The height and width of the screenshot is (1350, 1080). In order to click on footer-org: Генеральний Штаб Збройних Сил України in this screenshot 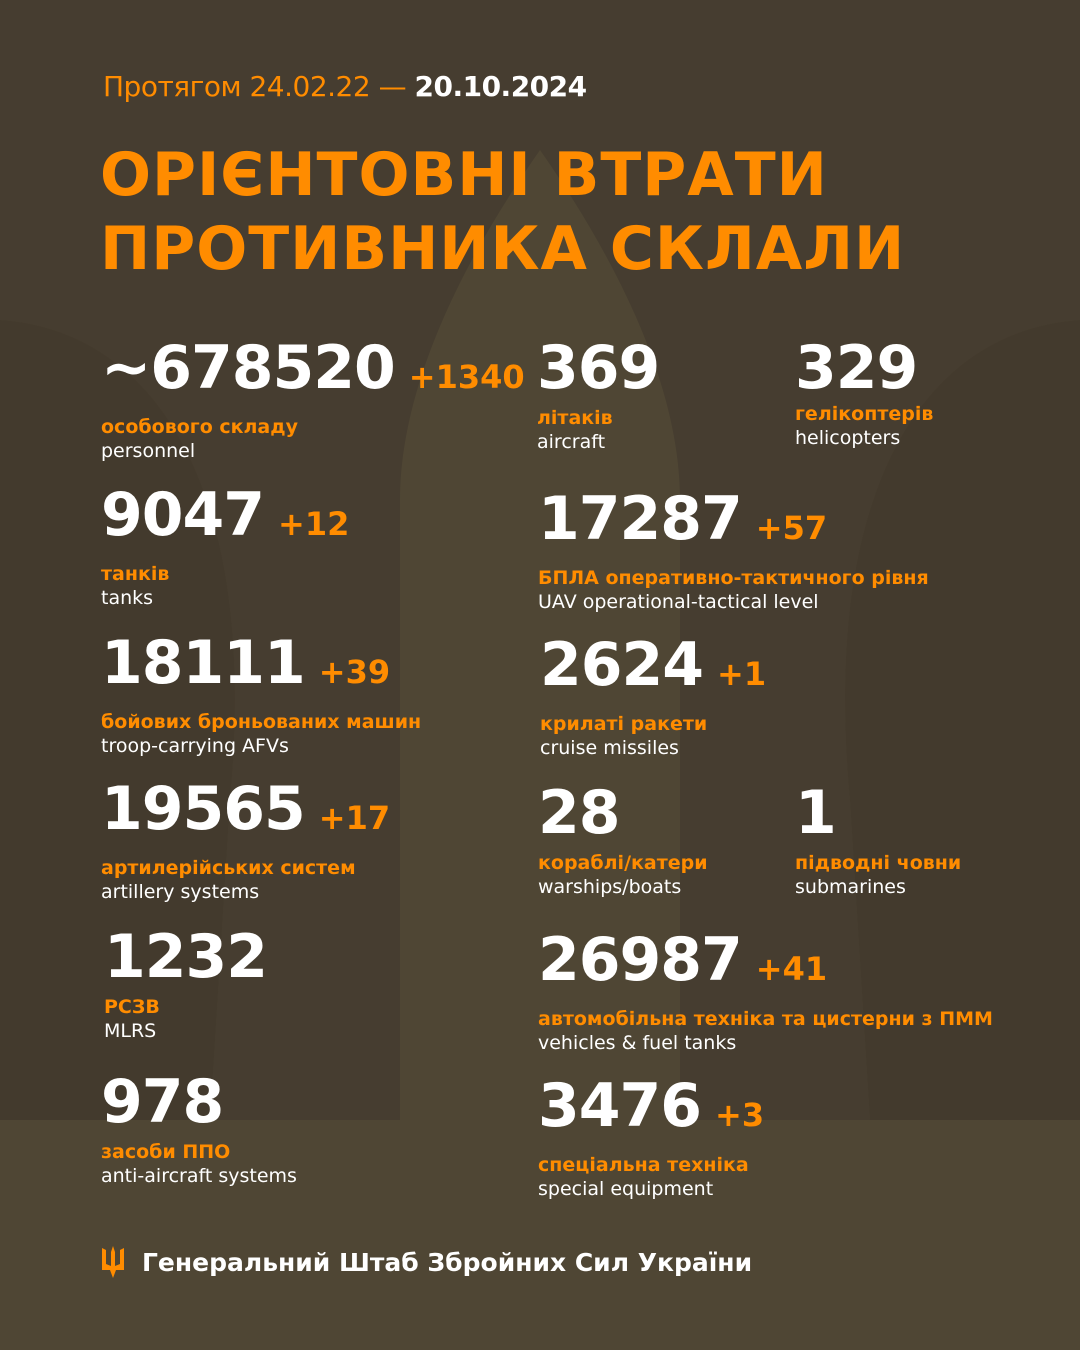, I will do `click(447, 1262)`.